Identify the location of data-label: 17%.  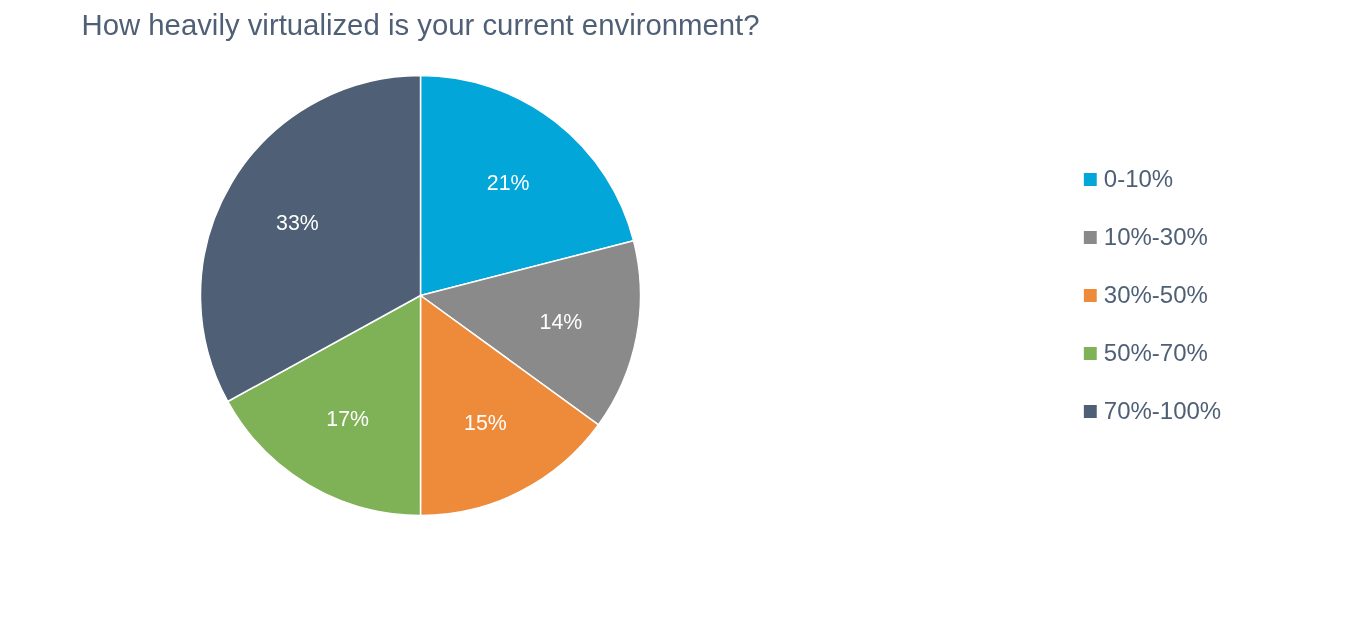
(348, 418).